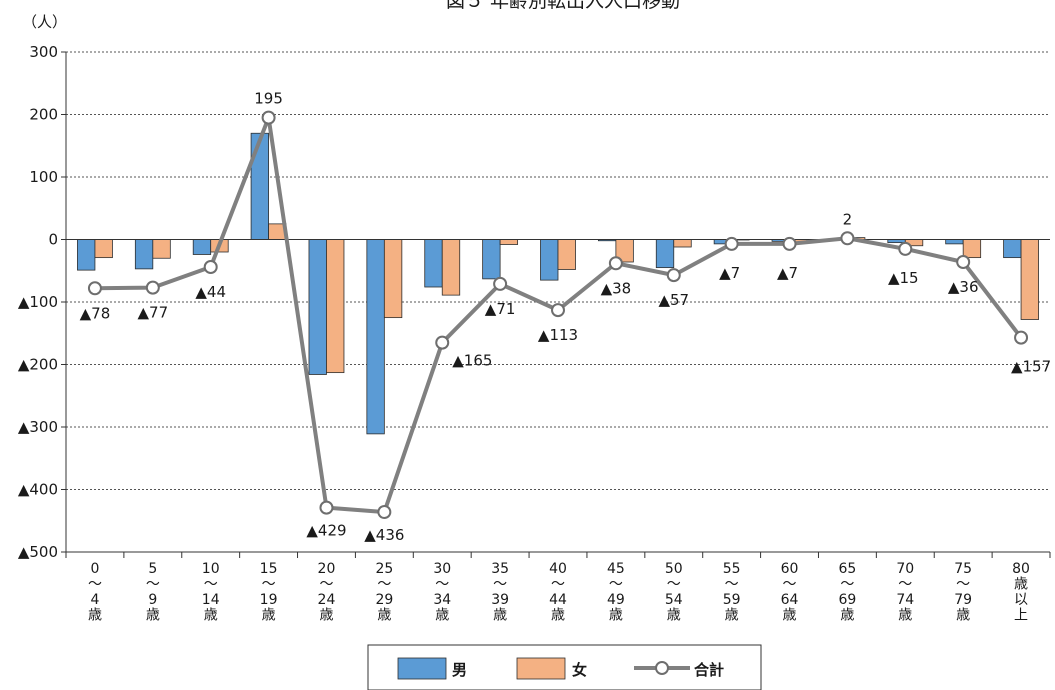 Image resolution: width=1055 pixels, height=690 pixels. I want to click on x-tick-label: 54, so click(674, 600).